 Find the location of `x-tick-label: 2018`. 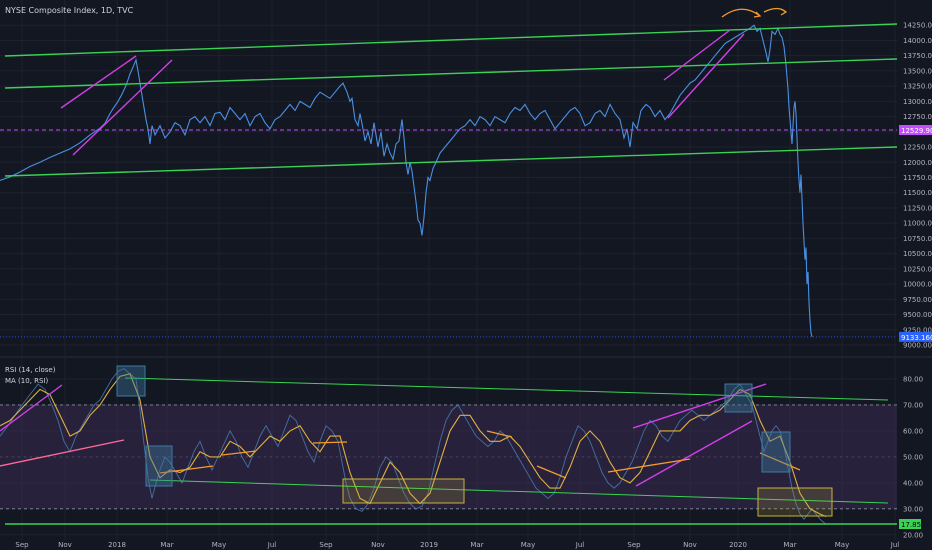

x-tick-label: 2018 is located at coordinates (117, 545).